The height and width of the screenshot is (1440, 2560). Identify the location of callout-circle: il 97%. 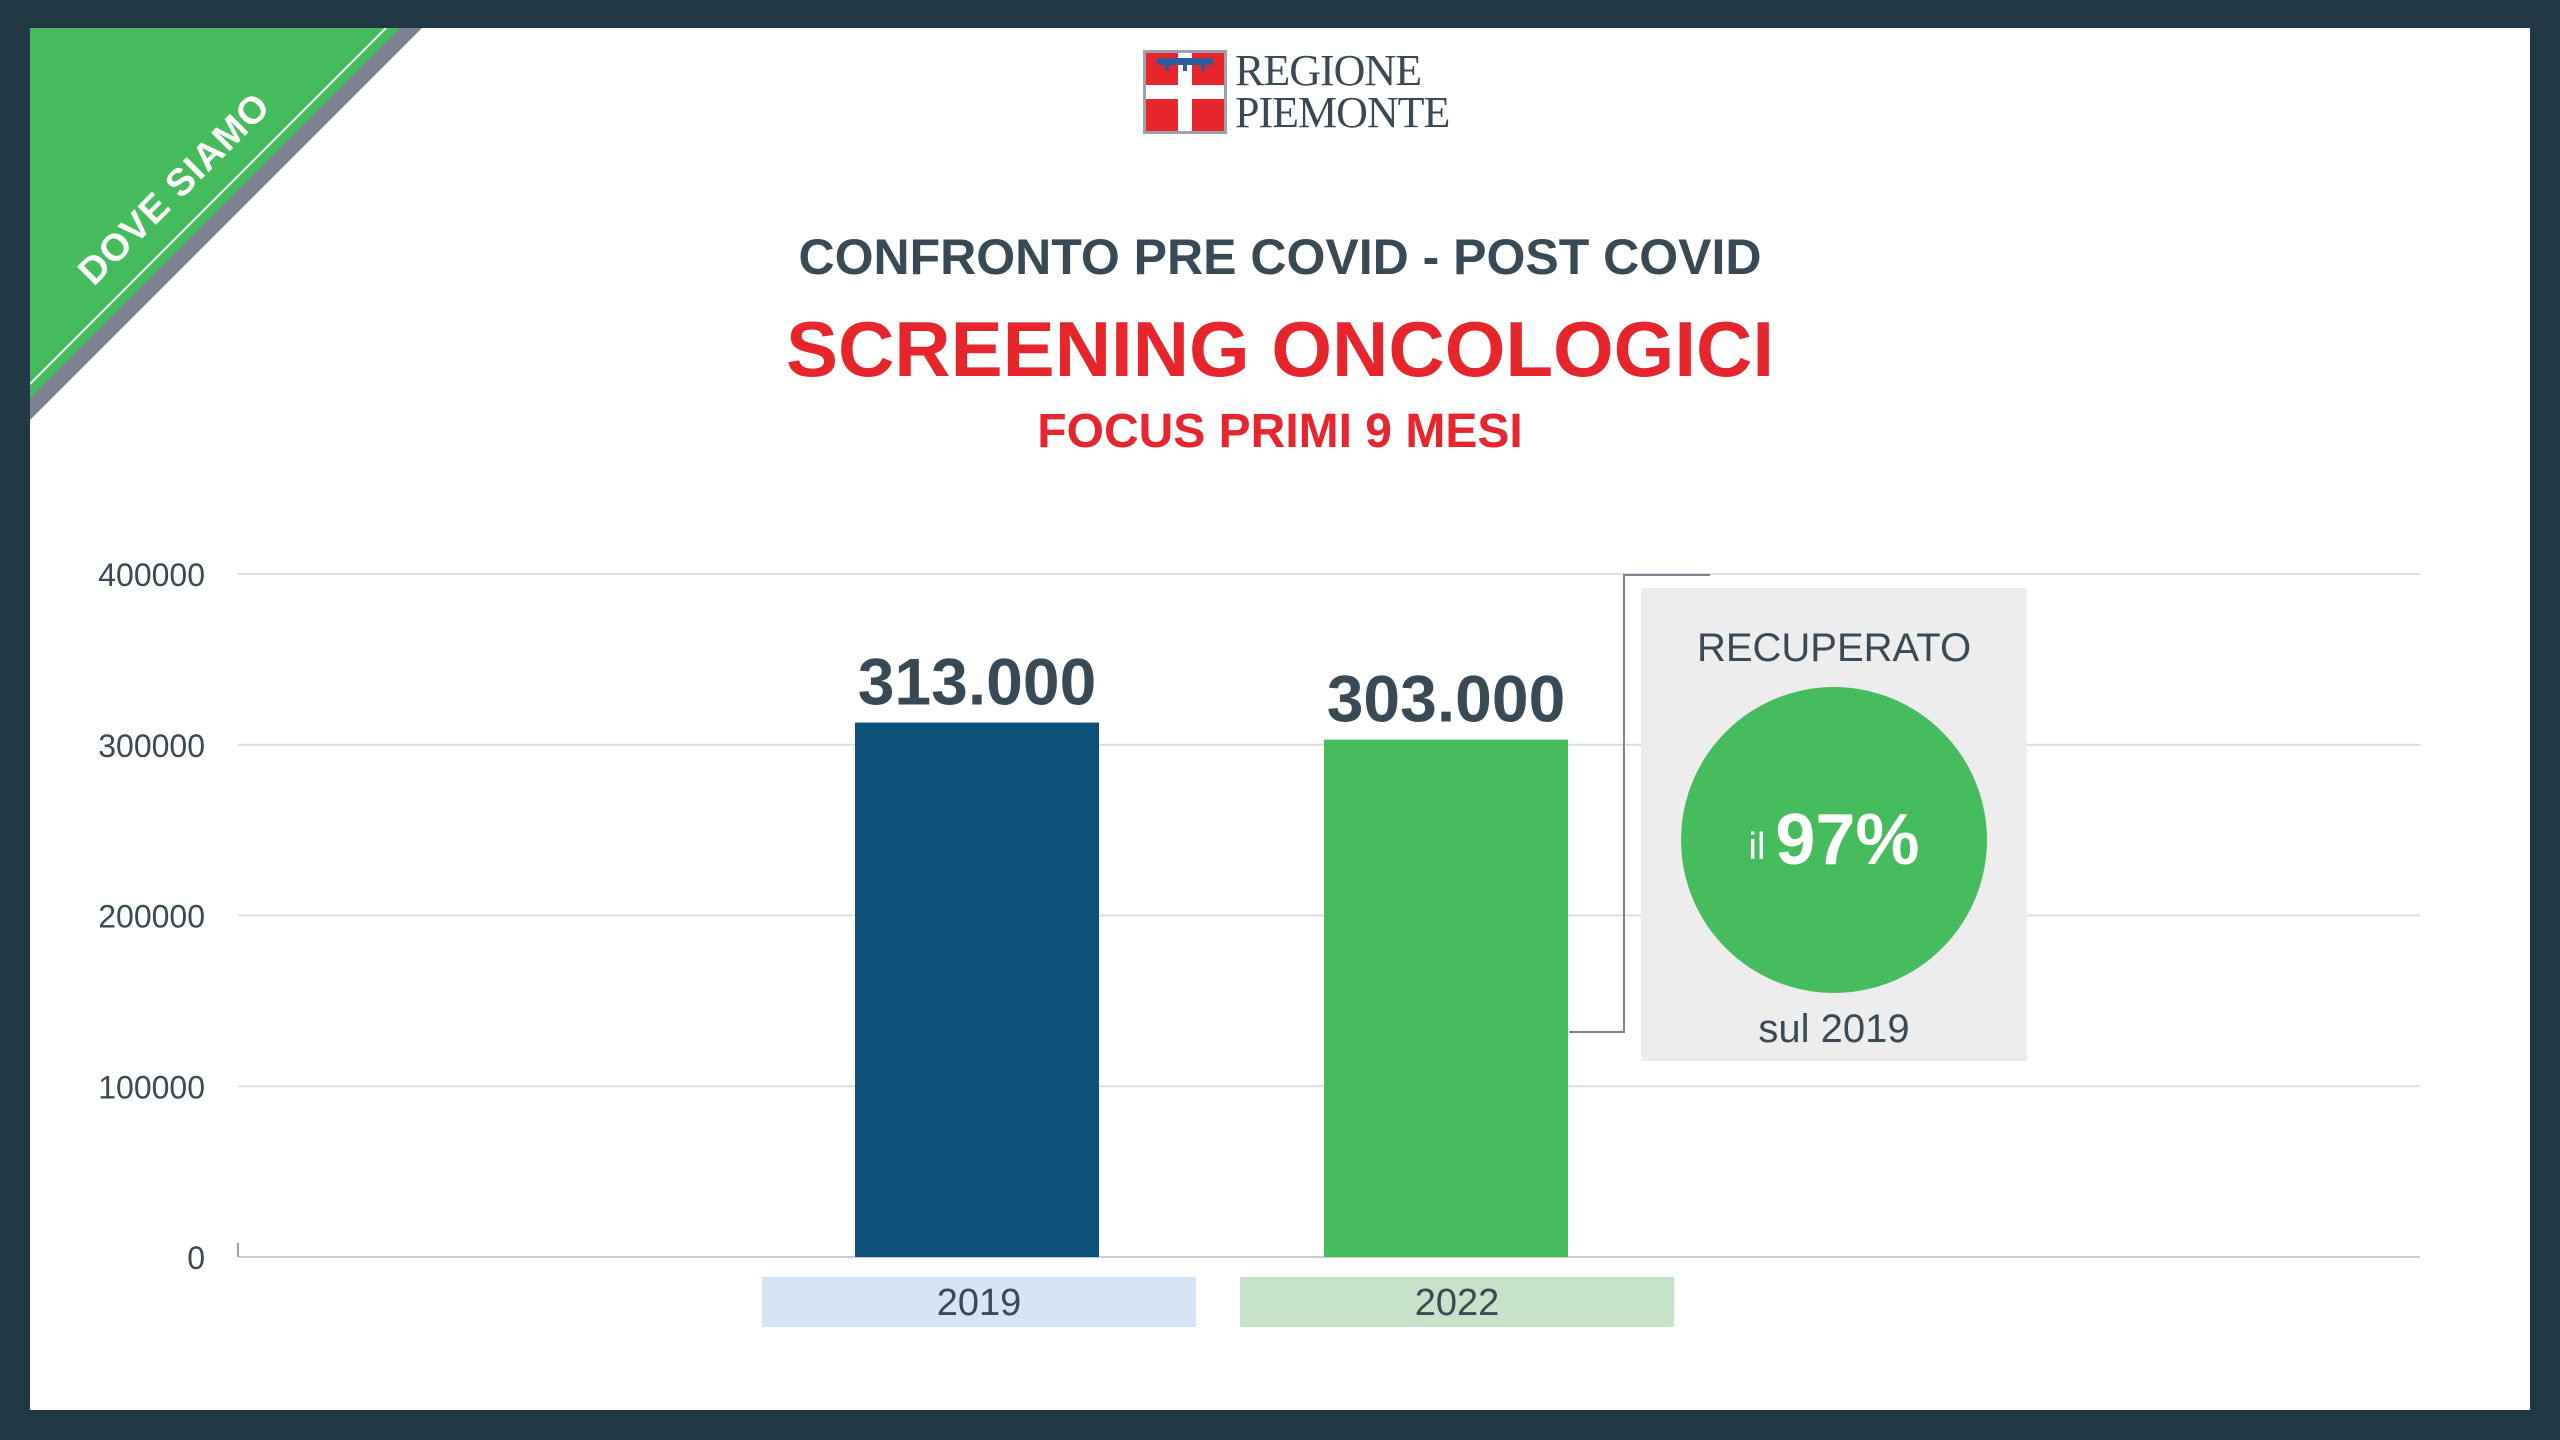
(1834, 840).